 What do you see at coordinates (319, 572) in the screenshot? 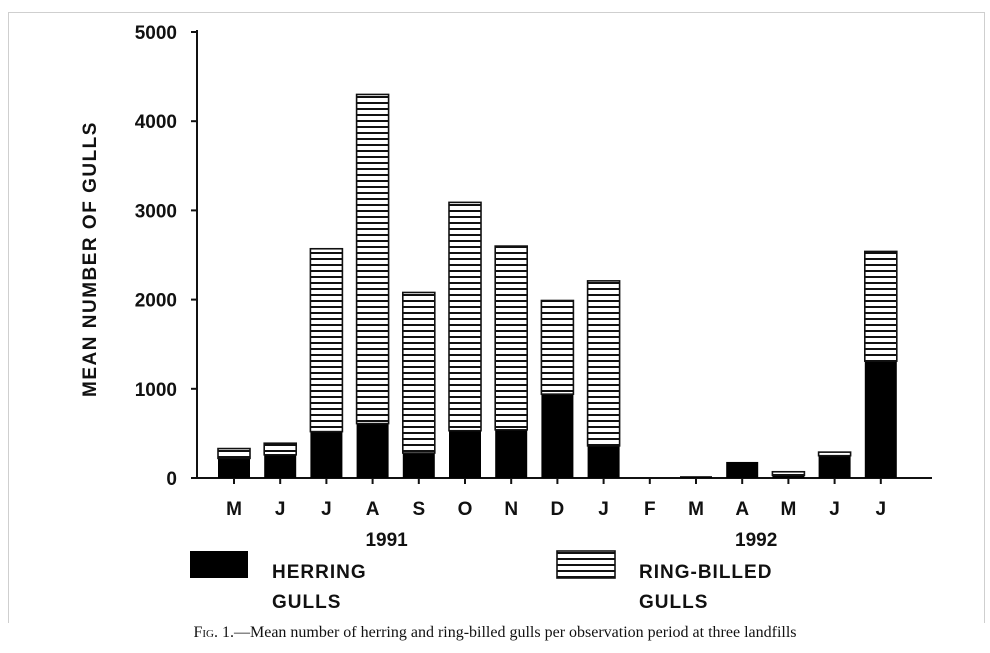
I see `legend-label-line1: HERRING` at bounding box center [319, 572].